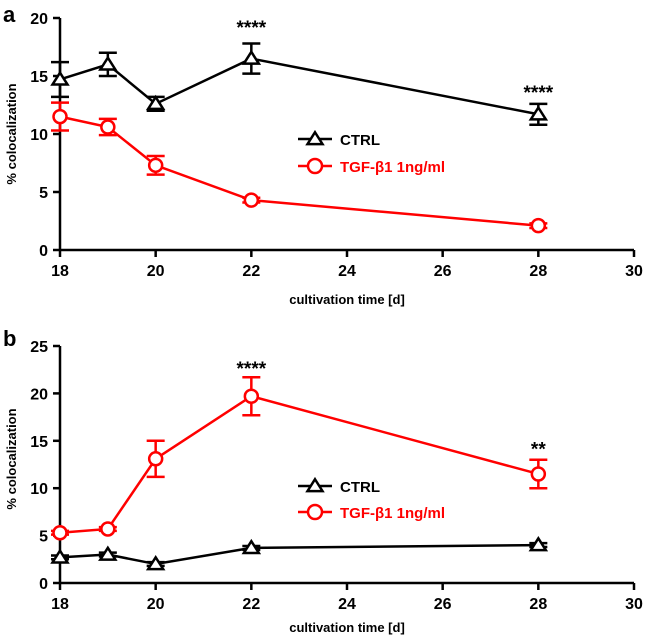  I want to click on y-tick-label: 25, so click(39, 347).